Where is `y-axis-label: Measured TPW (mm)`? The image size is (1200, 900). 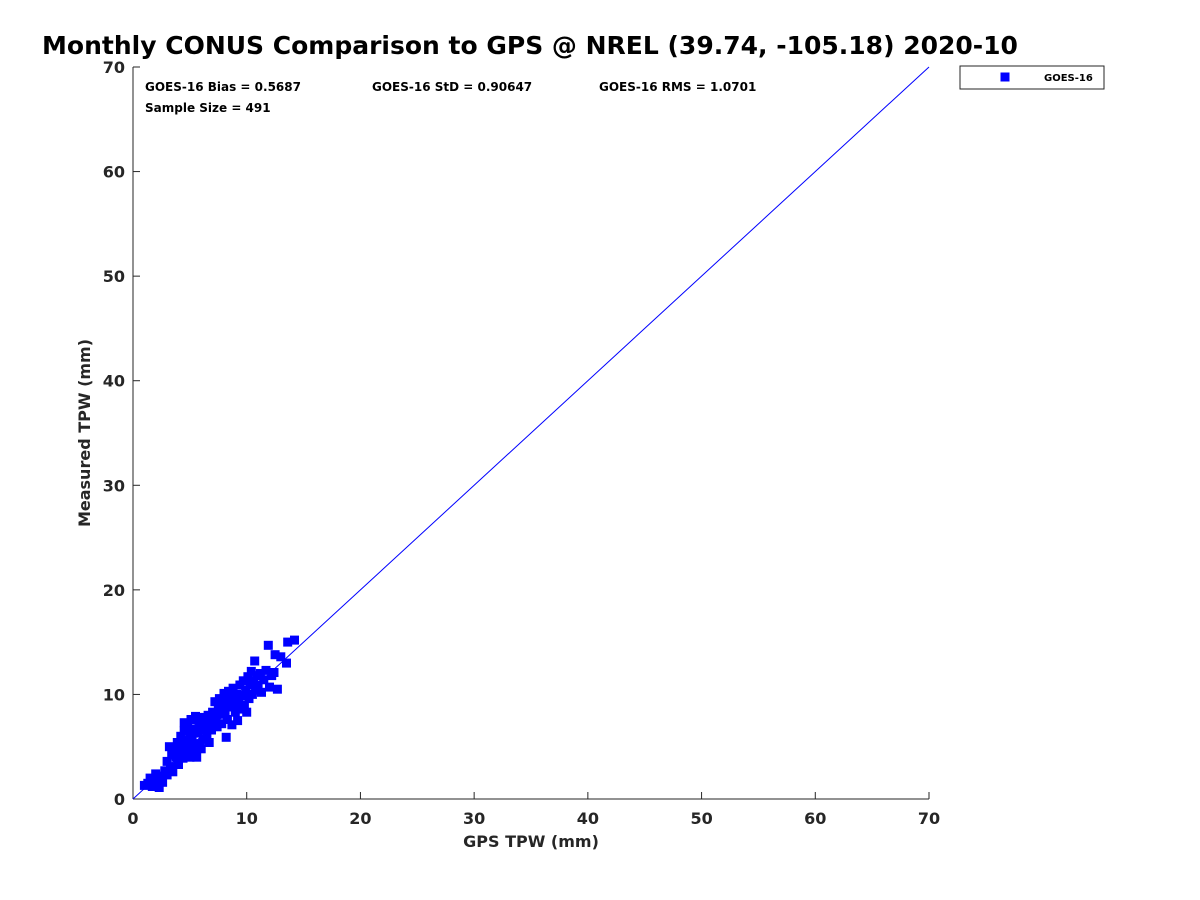
y-axis-label: Measured TPW (mm) is located at coordinates (84, 433).